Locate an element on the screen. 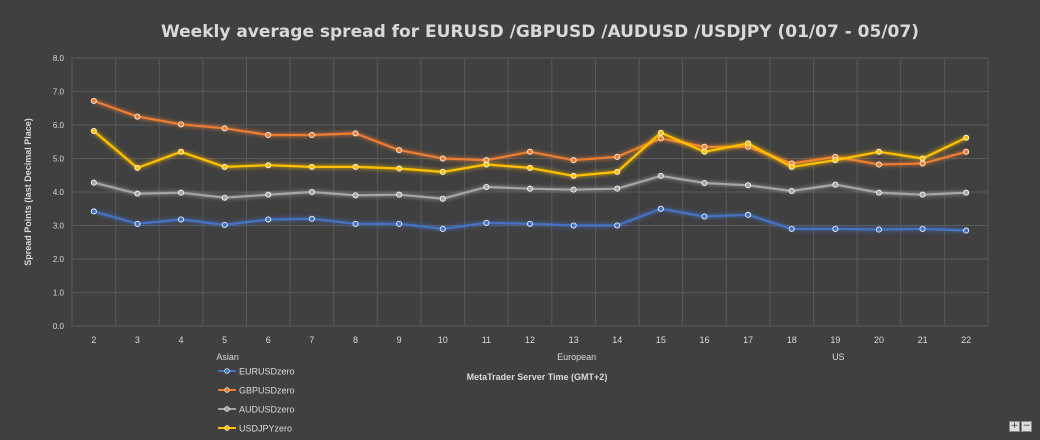 This screenshot has height=440, width=1040. zoom-in-button: + is located at coordinates (1014, 426).